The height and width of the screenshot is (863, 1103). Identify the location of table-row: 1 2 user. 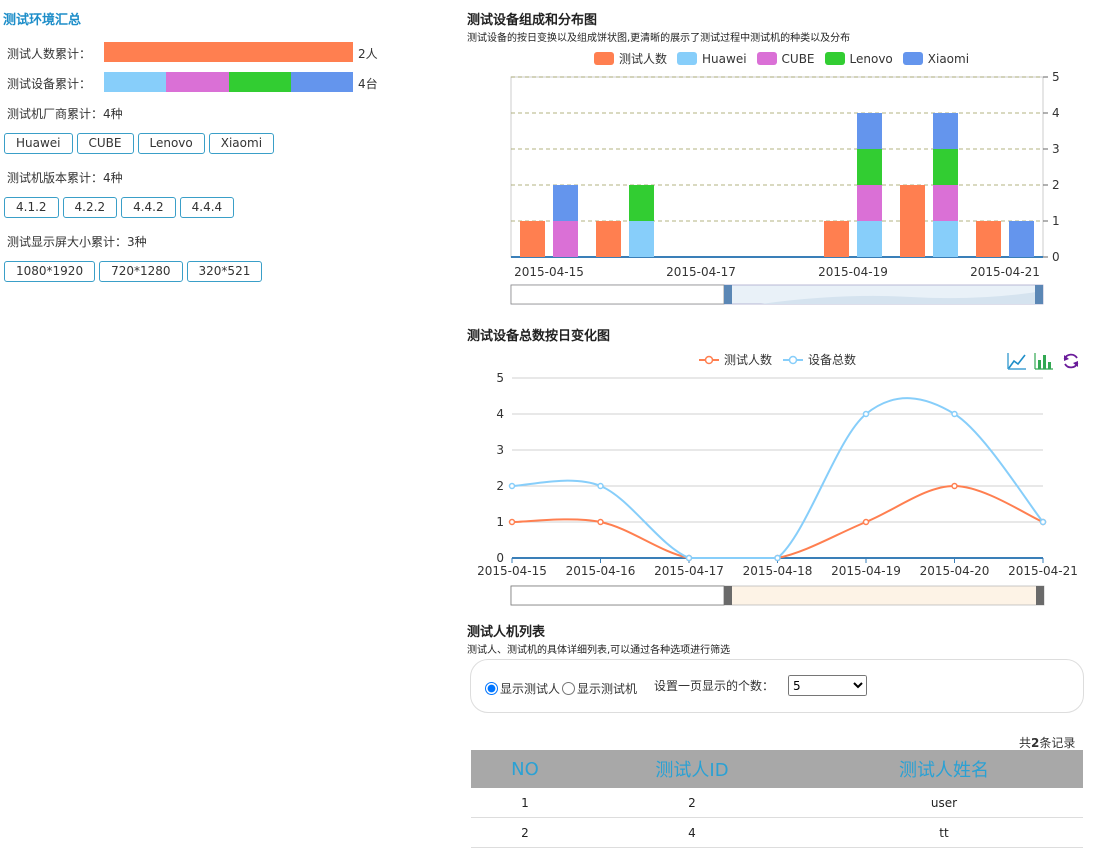
(777, 803).